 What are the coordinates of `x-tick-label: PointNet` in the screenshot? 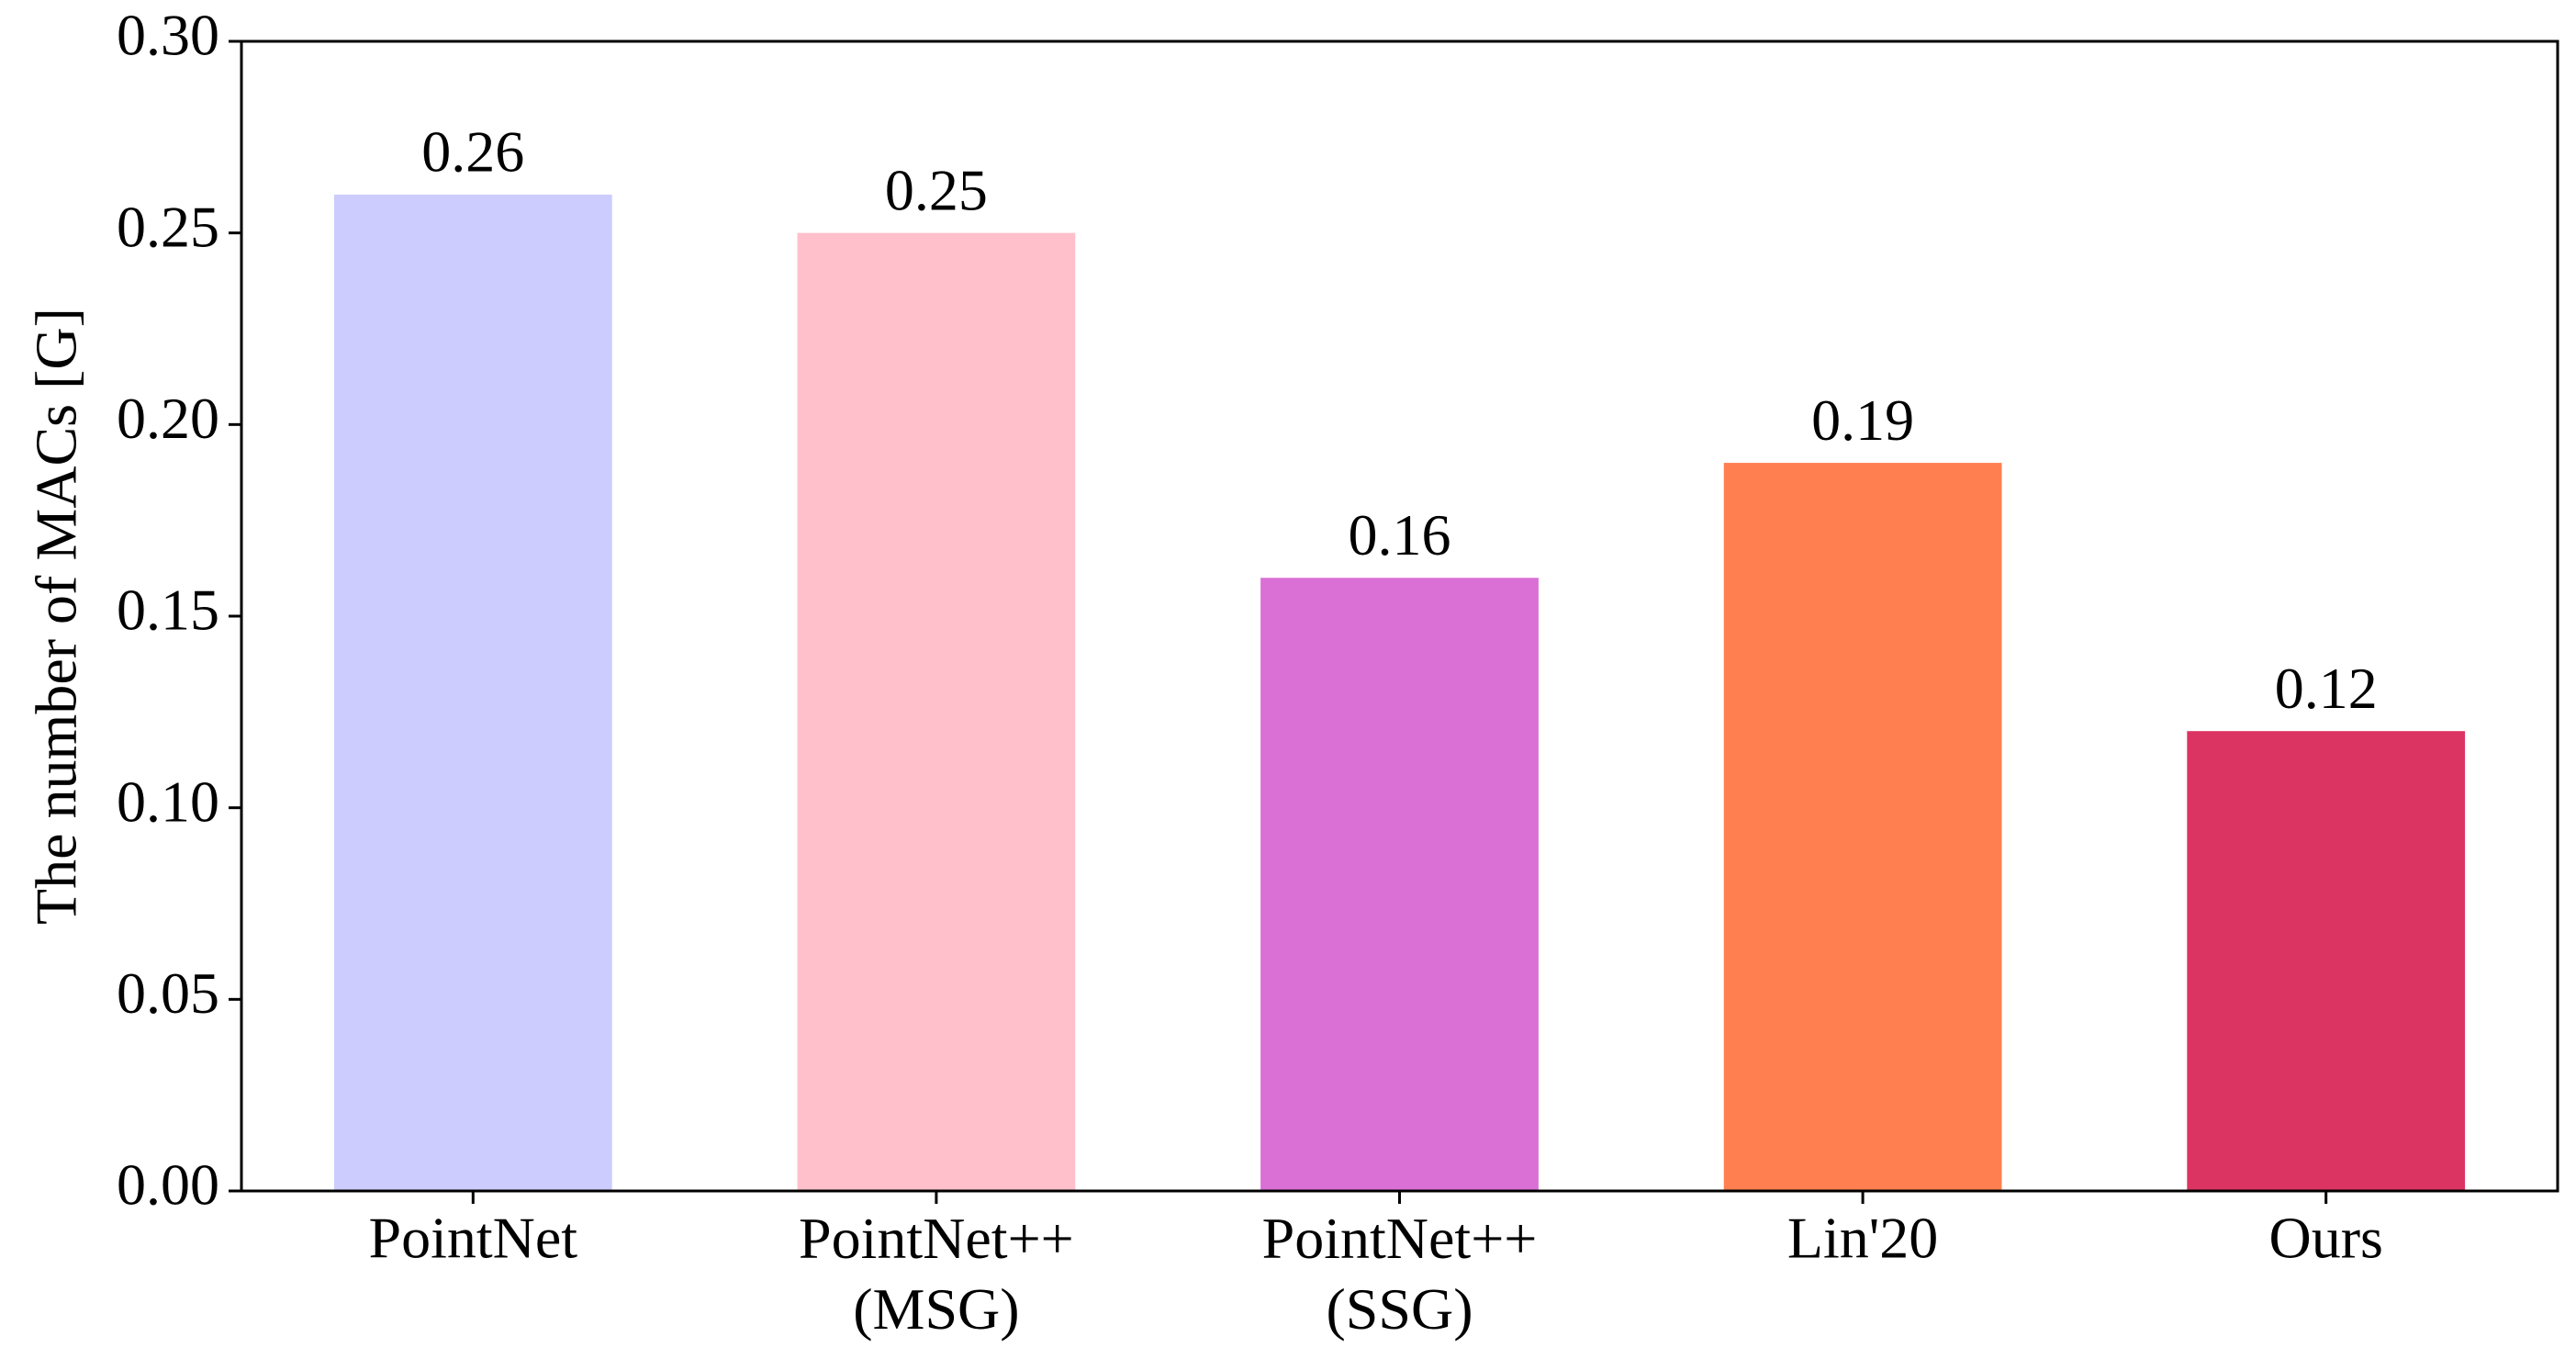 It's located at (473, 1238).